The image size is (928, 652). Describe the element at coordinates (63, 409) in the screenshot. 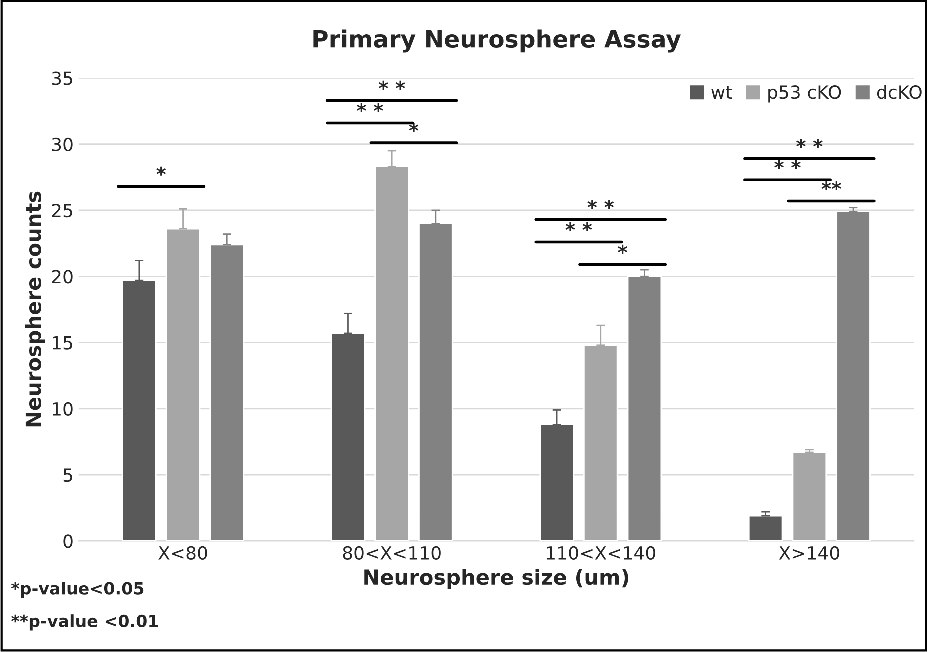

I see `y-tick-label: 10` at that location.